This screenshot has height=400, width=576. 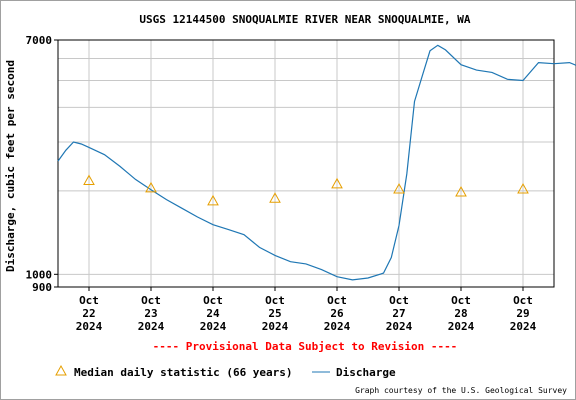 What do you see at coordinates (366, 372) in the screenshot?
I see `legend-discharge-label: Discharge` at bounding box center [366, 372].